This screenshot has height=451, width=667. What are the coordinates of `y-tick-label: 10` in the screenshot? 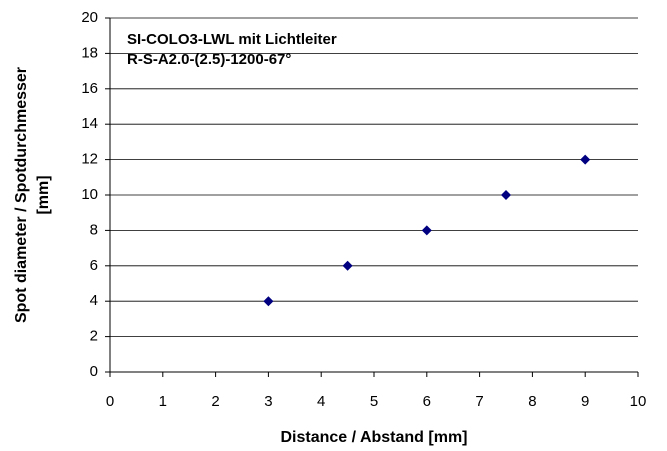 It's located at (89, 194).